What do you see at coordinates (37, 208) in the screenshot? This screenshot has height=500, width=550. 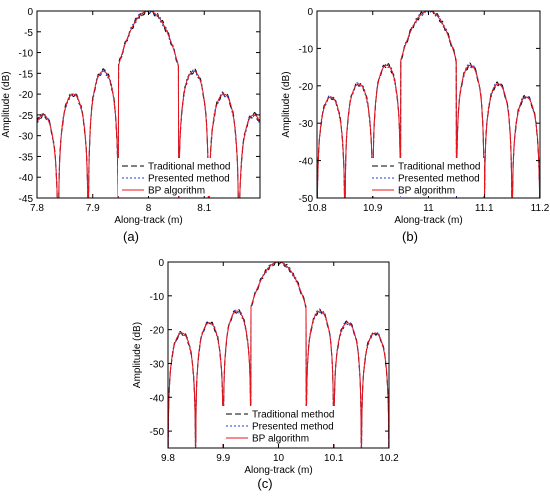 I see `x-tick-label: 7.8` at bounding box center [37, 208].